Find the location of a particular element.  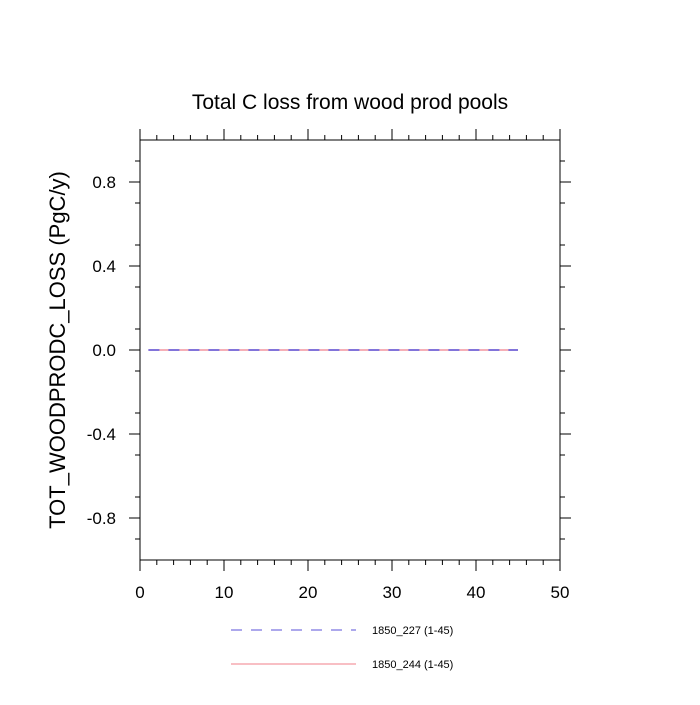

x-tick-label: 20 is located at coordinates (308, 592).